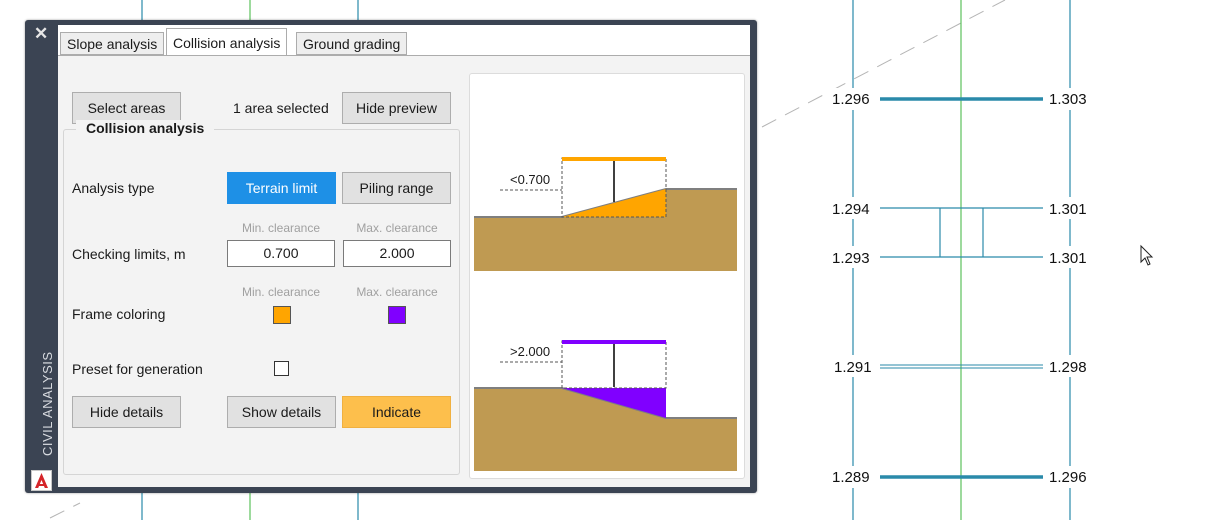 Image resolution: width=1220 pixels, height=520 pixels. What do you see at coordinates (41, 480) in the screenshot?
I see `autocad-logo-icon` at bounding box center [41, 480].